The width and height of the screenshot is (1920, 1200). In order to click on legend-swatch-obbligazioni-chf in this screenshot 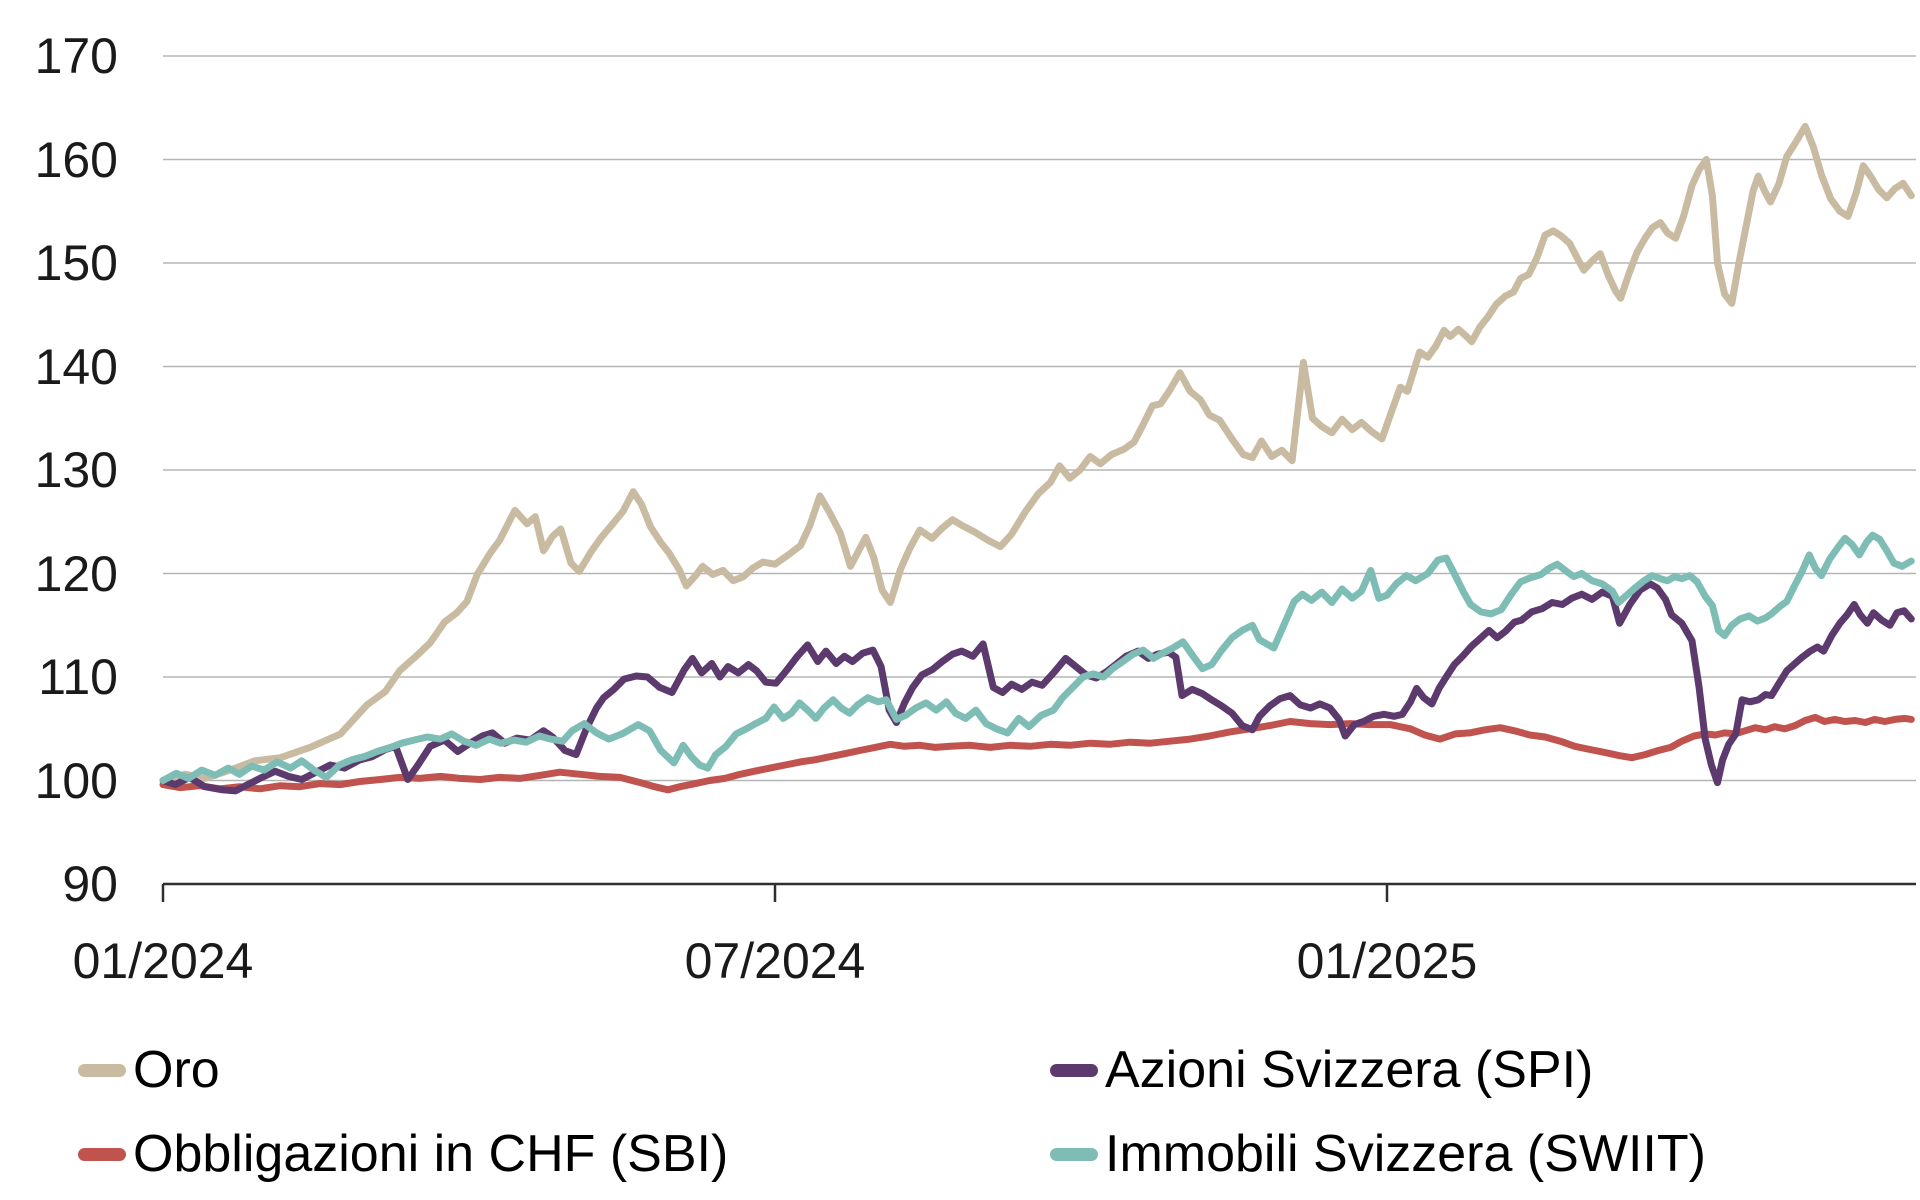, I will do `click(102, 1154)`.